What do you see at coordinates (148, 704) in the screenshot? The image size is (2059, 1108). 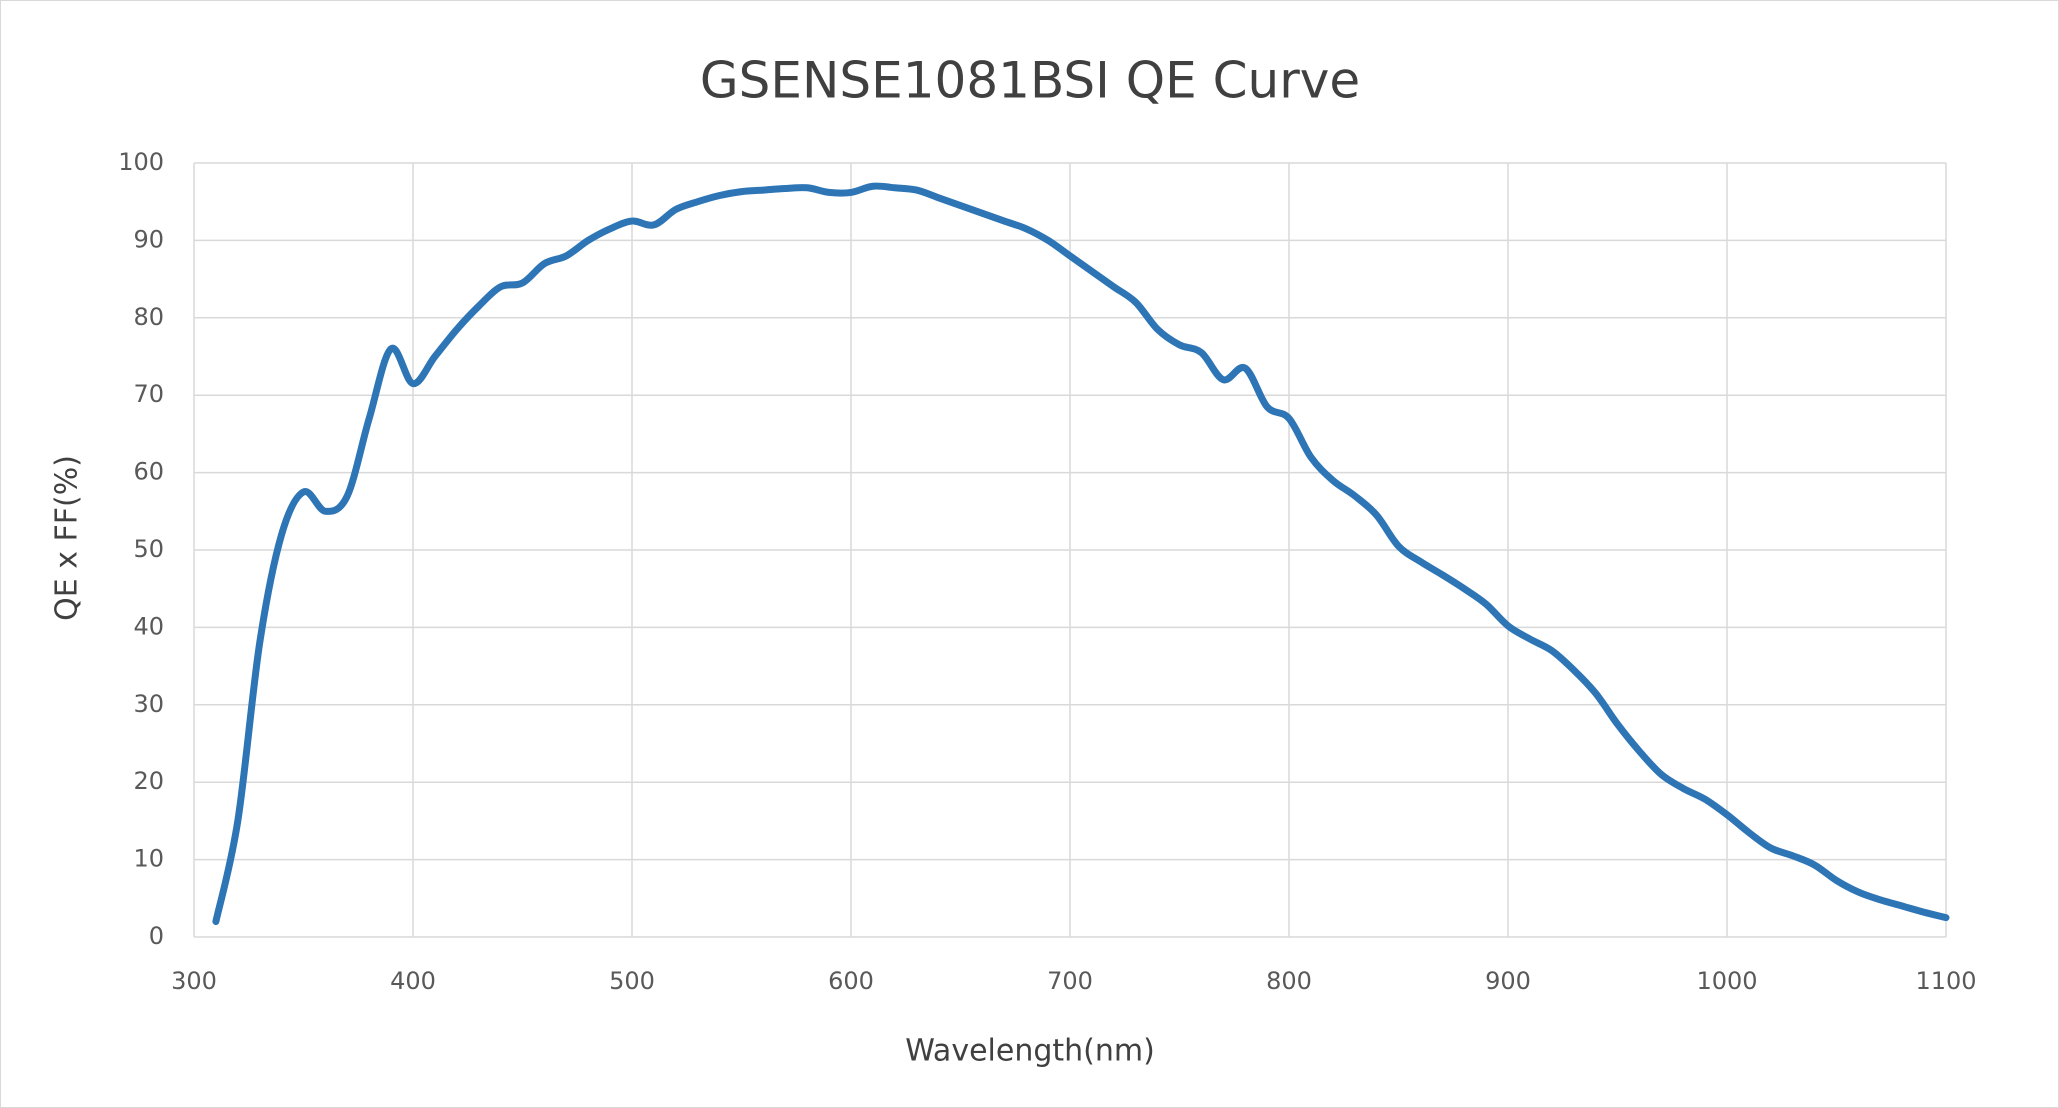 I see `y-tick-label: 30` at bounding box center [148, 704].